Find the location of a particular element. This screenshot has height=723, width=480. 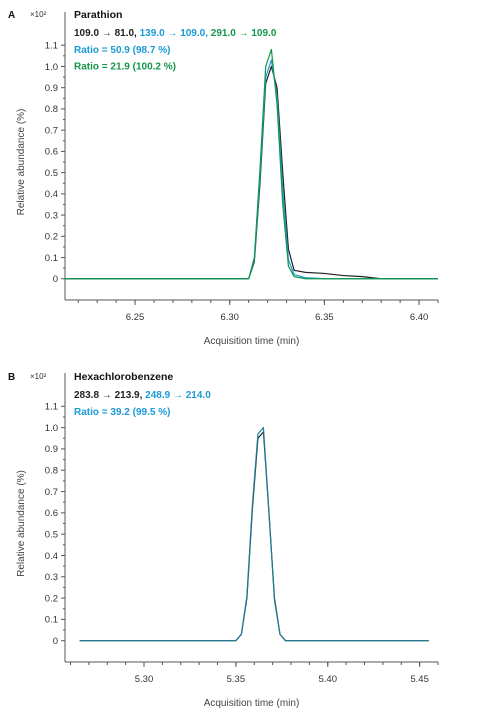

x-tick-label: 5.45 is located at coordinates (419, 679).